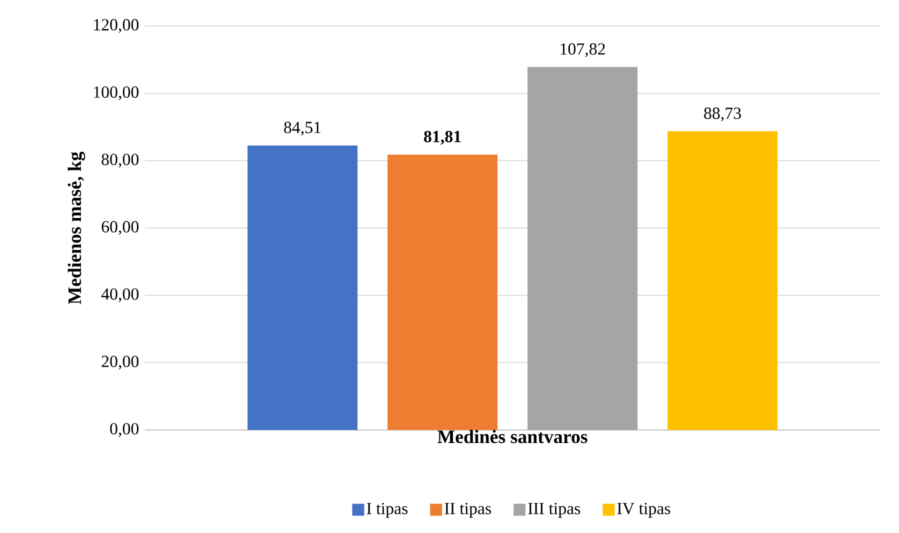 This screenshot has height=533, width=899. What do you see at coordinates (120, 295) in the screenshot?
I see `y-tick-label: 40,00` at bounding box center [120, 295].